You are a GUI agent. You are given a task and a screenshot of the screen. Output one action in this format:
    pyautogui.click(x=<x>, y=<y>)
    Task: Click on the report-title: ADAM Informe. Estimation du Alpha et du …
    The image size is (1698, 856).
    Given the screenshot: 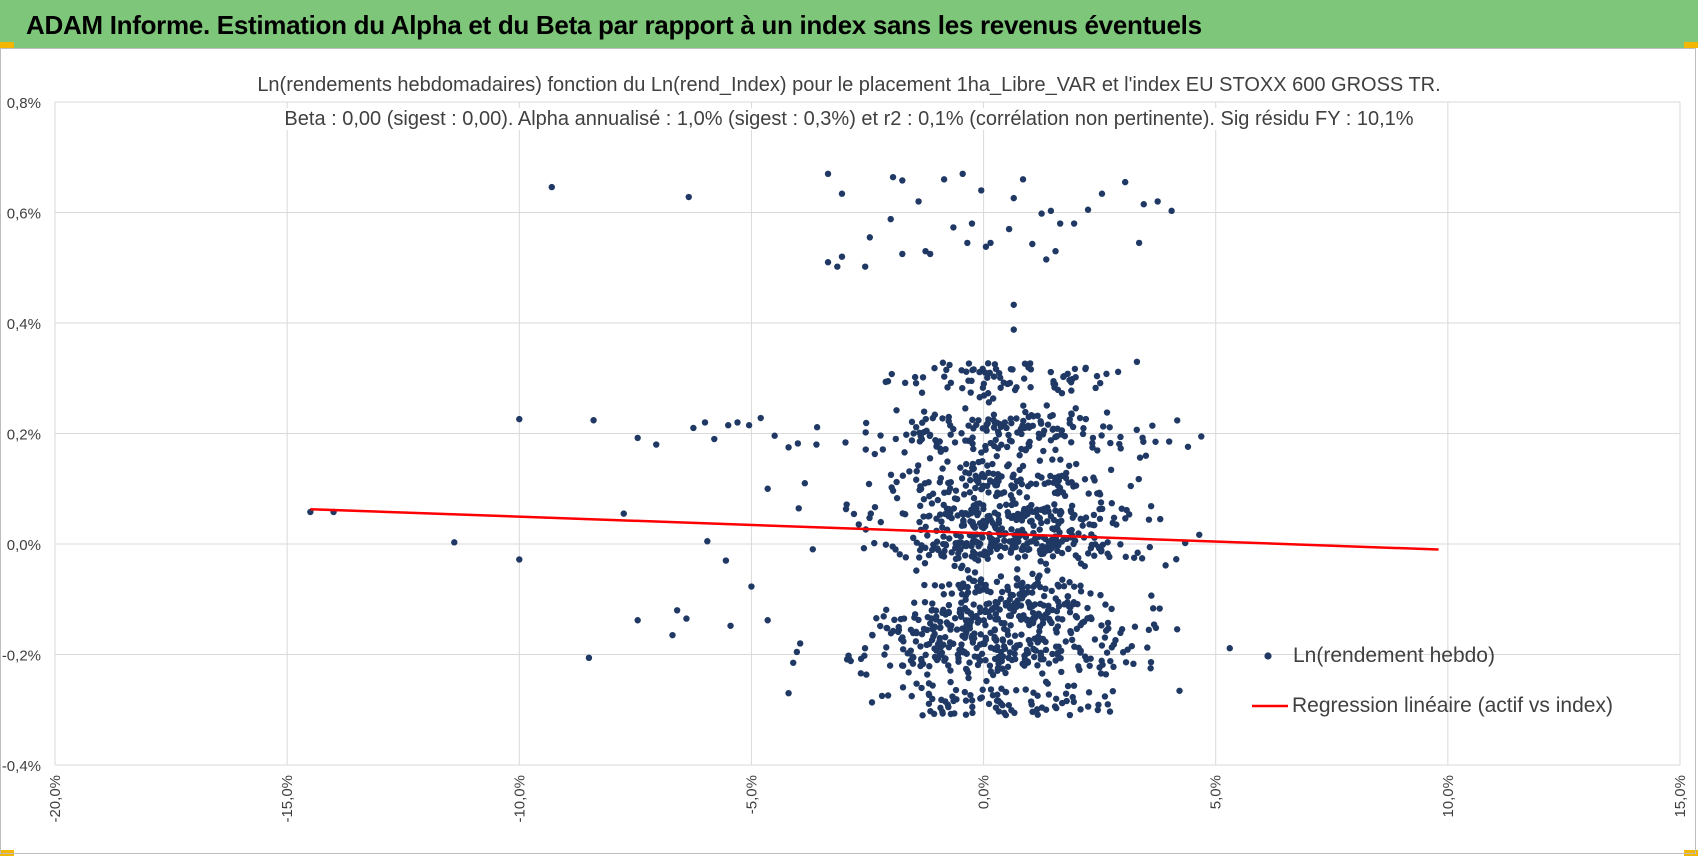 What is the action you would take?
    pyautogui.click(x=614, y=25)
    